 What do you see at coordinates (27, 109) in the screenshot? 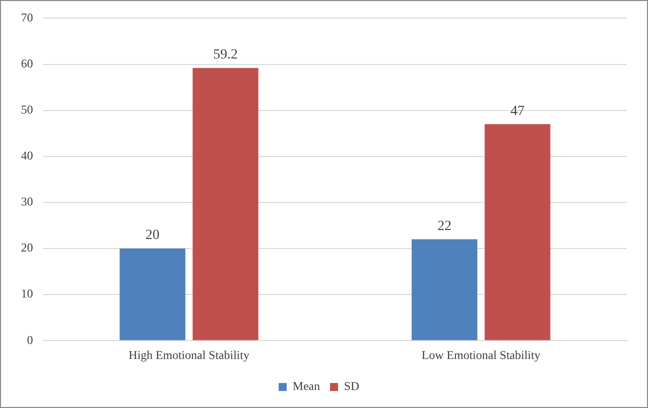
I see `y-tick-label: 50` at bounding box center [27, 109].